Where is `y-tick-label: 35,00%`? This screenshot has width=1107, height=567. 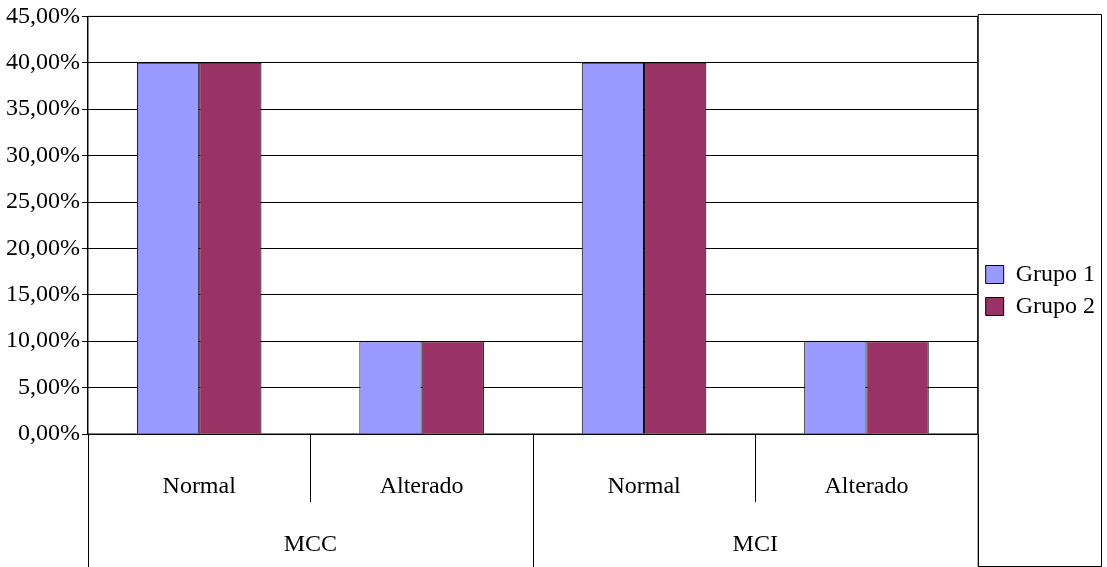
y-tick-label: 35,00% is located at coordinates (42, 107).